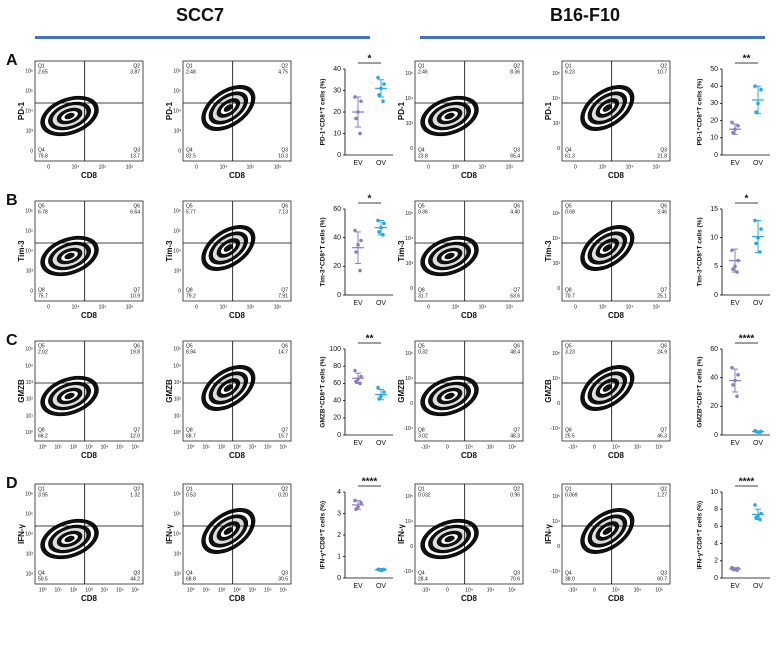 Image resolution: width=777 pixels, height=666 pixels. I want to click on x-tick-label: -10⁴, so click(572, 590).